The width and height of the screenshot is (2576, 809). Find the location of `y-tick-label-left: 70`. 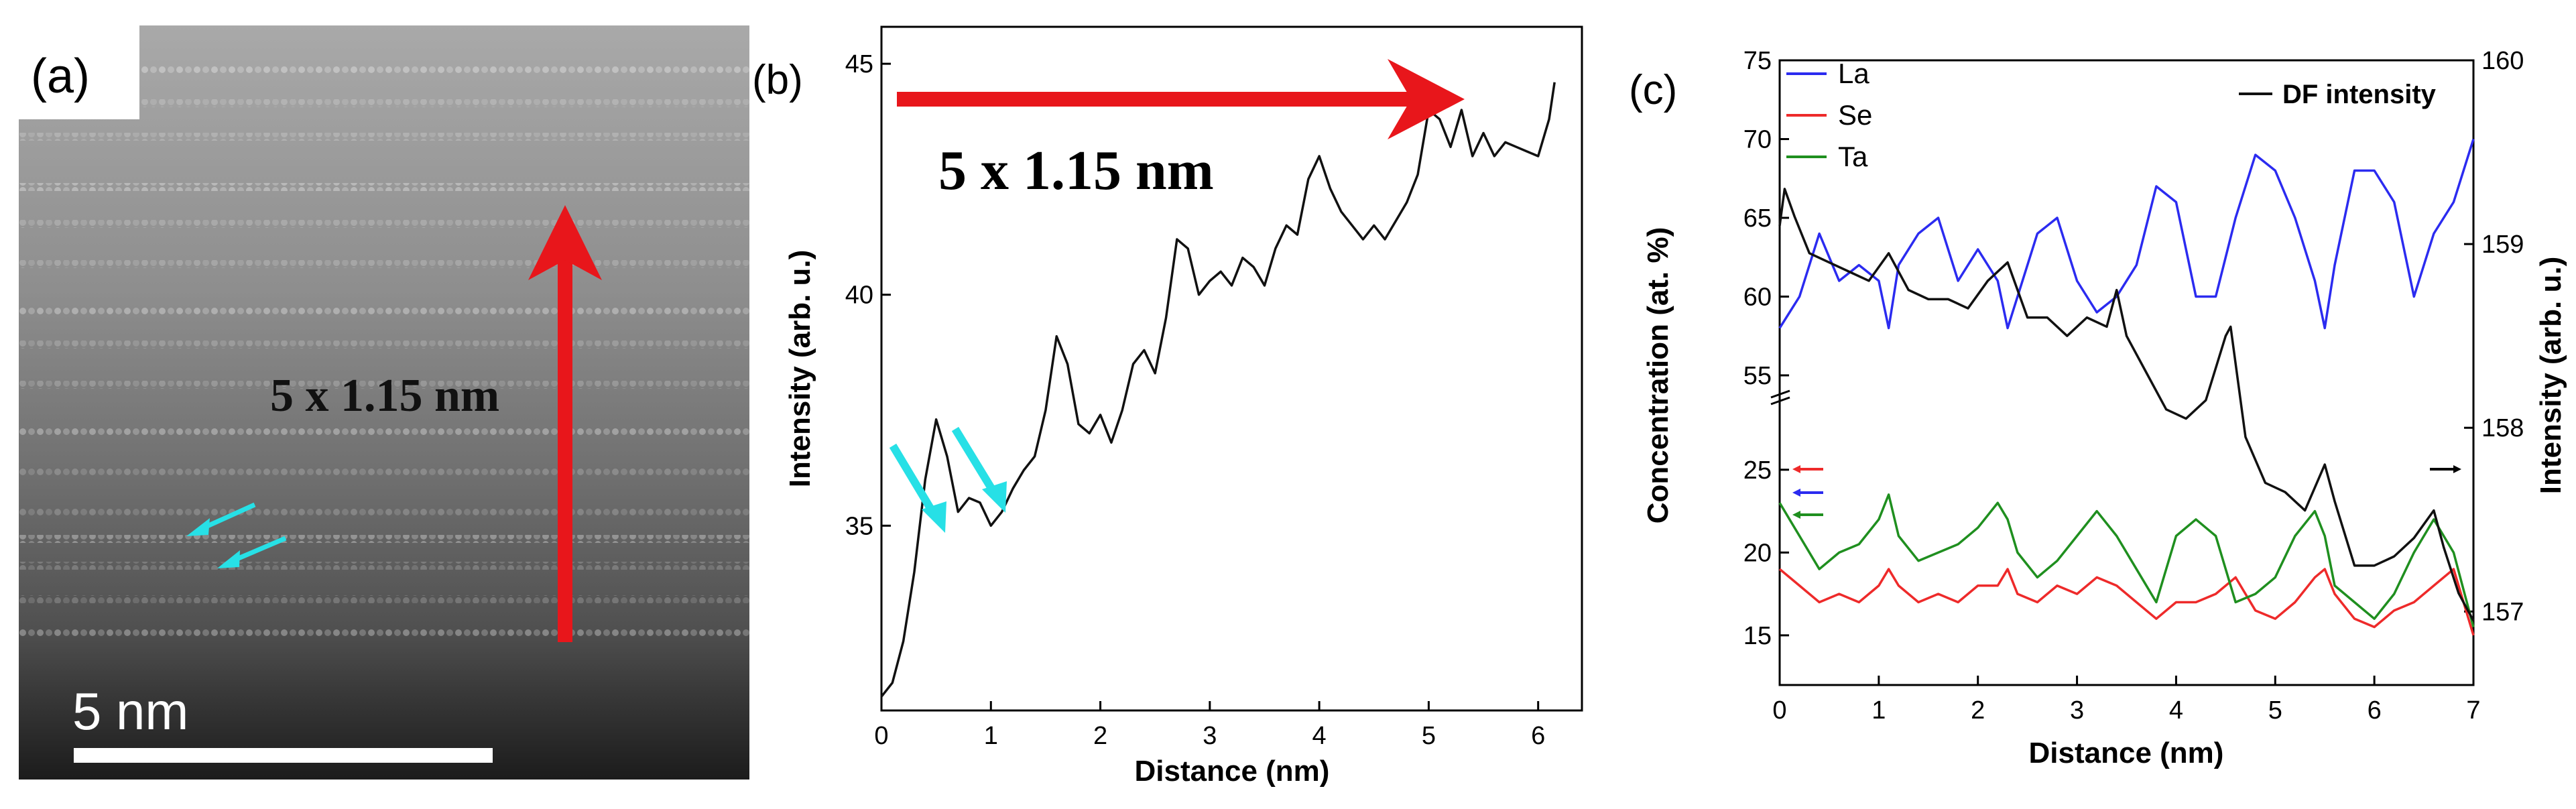

y-tick-label-left: 70 is located at coordinates (1757, 140).